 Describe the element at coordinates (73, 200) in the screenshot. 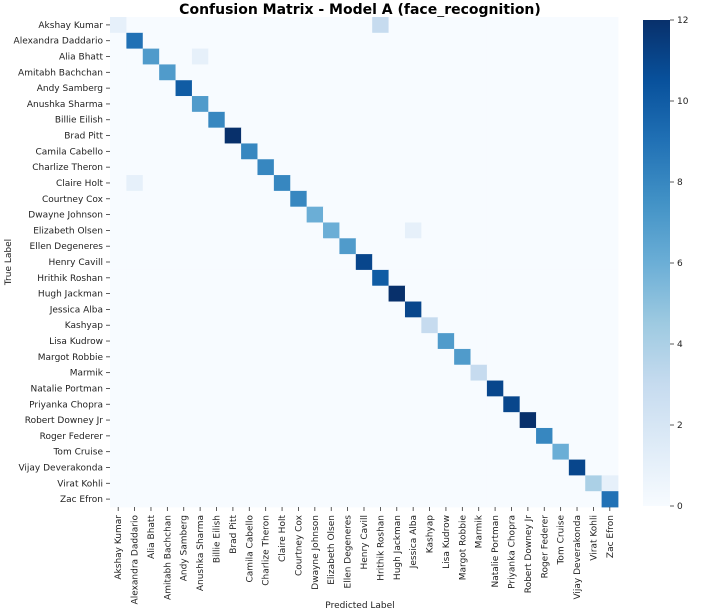

I see `y-tick-label: Courtney Cox` at that location.